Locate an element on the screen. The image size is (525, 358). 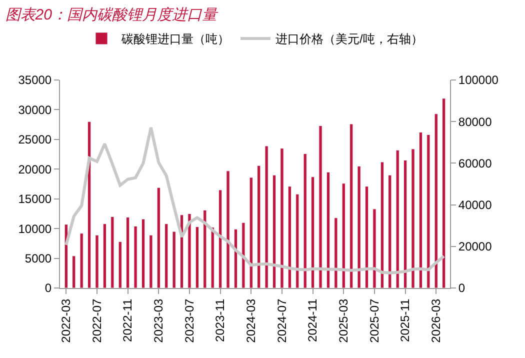
x-tick-label: 2022-07 is located at coordinates (97, 320).